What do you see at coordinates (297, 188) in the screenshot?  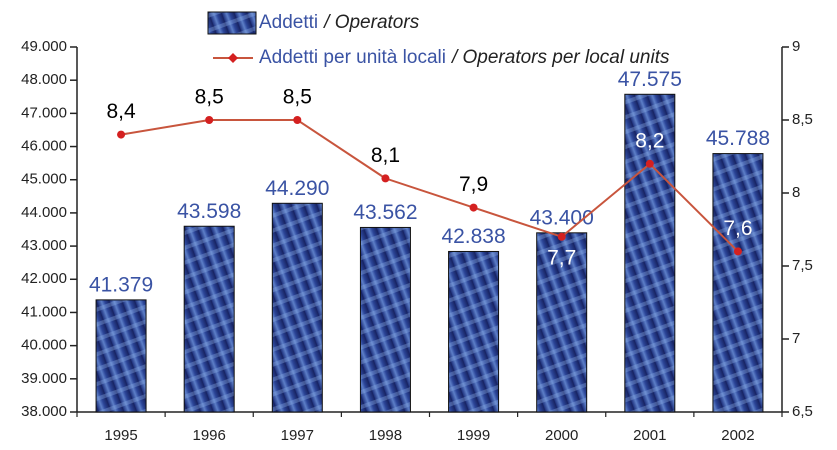 I see `bar-value-label: 44.290` at bounding box center [297, 188].